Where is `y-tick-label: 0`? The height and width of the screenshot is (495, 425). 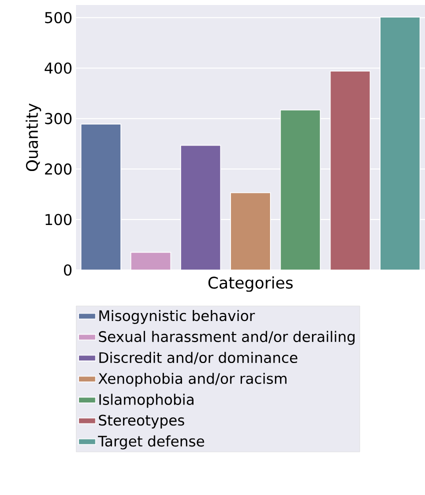
y-tick-label: 0 is located at coordinates (68, 270).